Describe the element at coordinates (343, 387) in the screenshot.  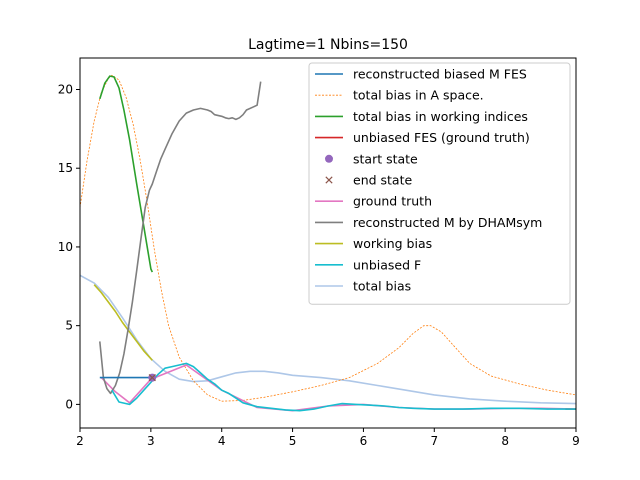
I see `series-unbiased-f-line` at that location.